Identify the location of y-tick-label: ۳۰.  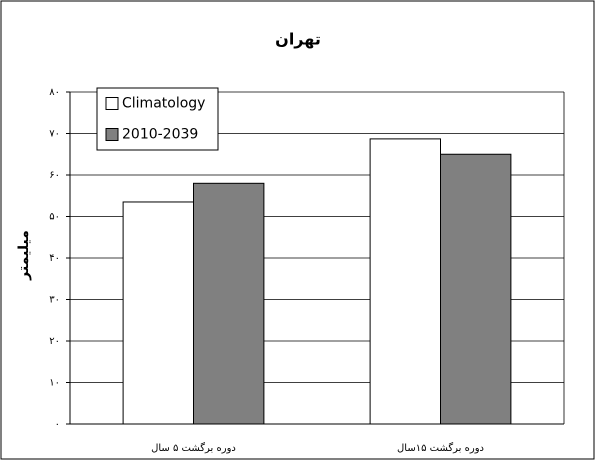
(54, 300).